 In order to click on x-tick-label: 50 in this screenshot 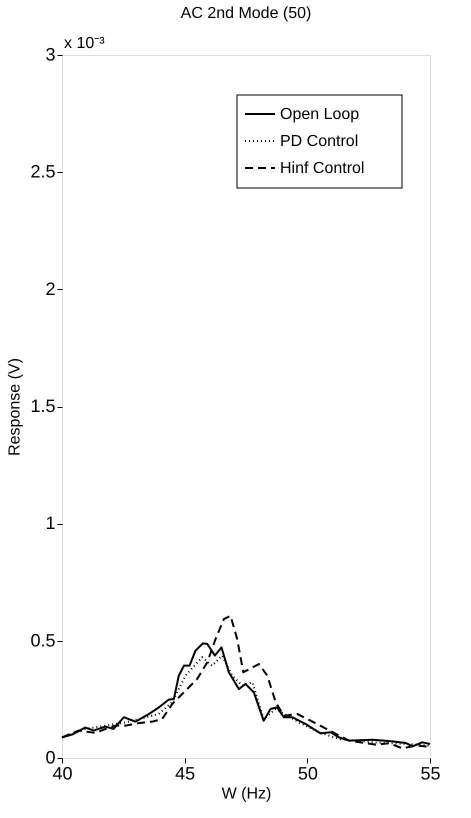, I will do `click(308, 774)`.